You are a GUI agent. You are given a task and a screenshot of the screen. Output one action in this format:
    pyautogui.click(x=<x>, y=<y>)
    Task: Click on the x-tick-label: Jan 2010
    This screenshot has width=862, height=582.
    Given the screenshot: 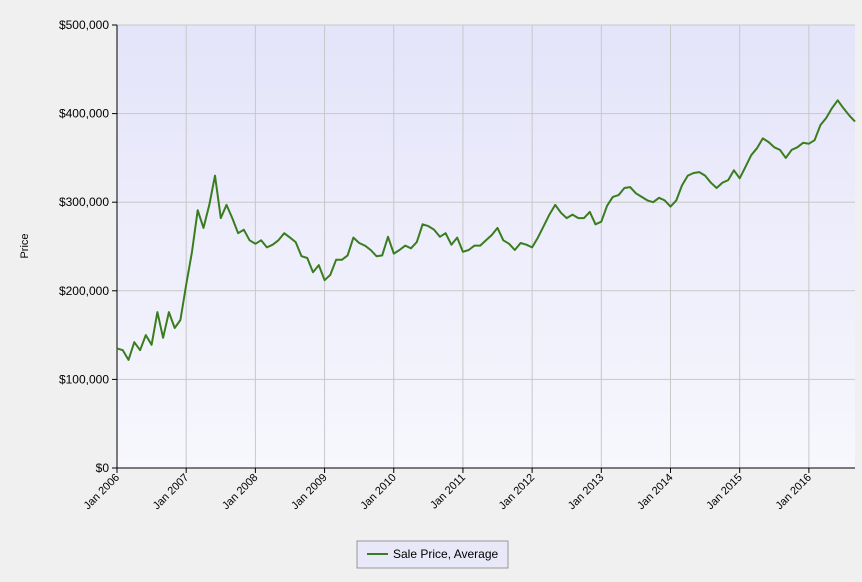 What is the action you would take?
    pyautogui.click(x=378, y=492)
    